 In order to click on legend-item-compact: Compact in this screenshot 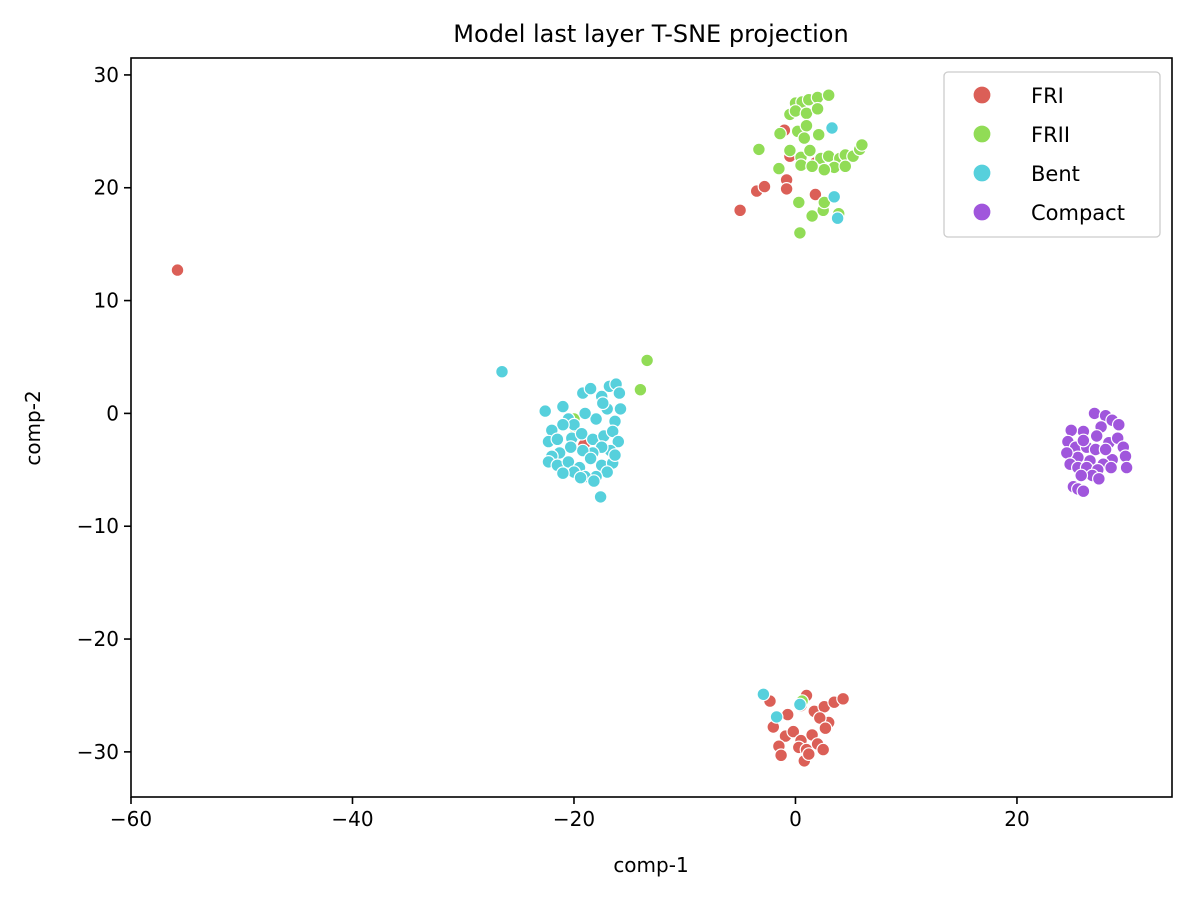, I will do `click(1048, 213)`.